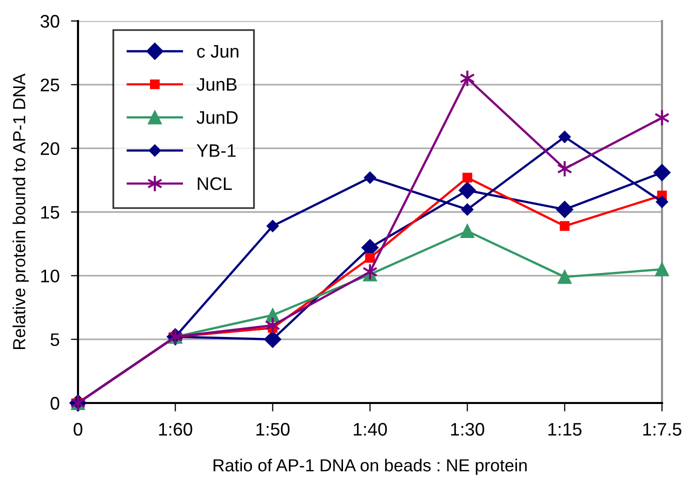  What do you see at coordinates (216, 84) in the screenshot?
I see `legend-label: JunB` at bounding box center [216, 84].